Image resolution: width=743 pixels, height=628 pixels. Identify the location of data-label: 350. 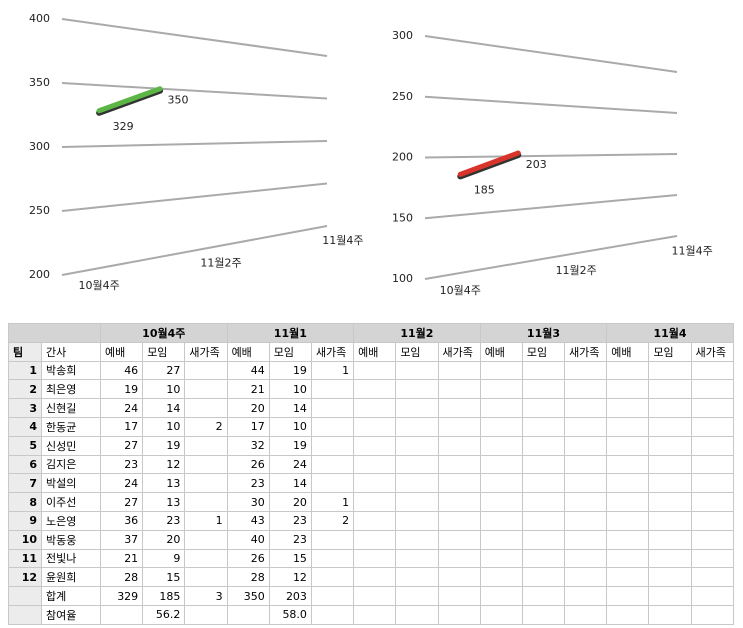
(178, 100).